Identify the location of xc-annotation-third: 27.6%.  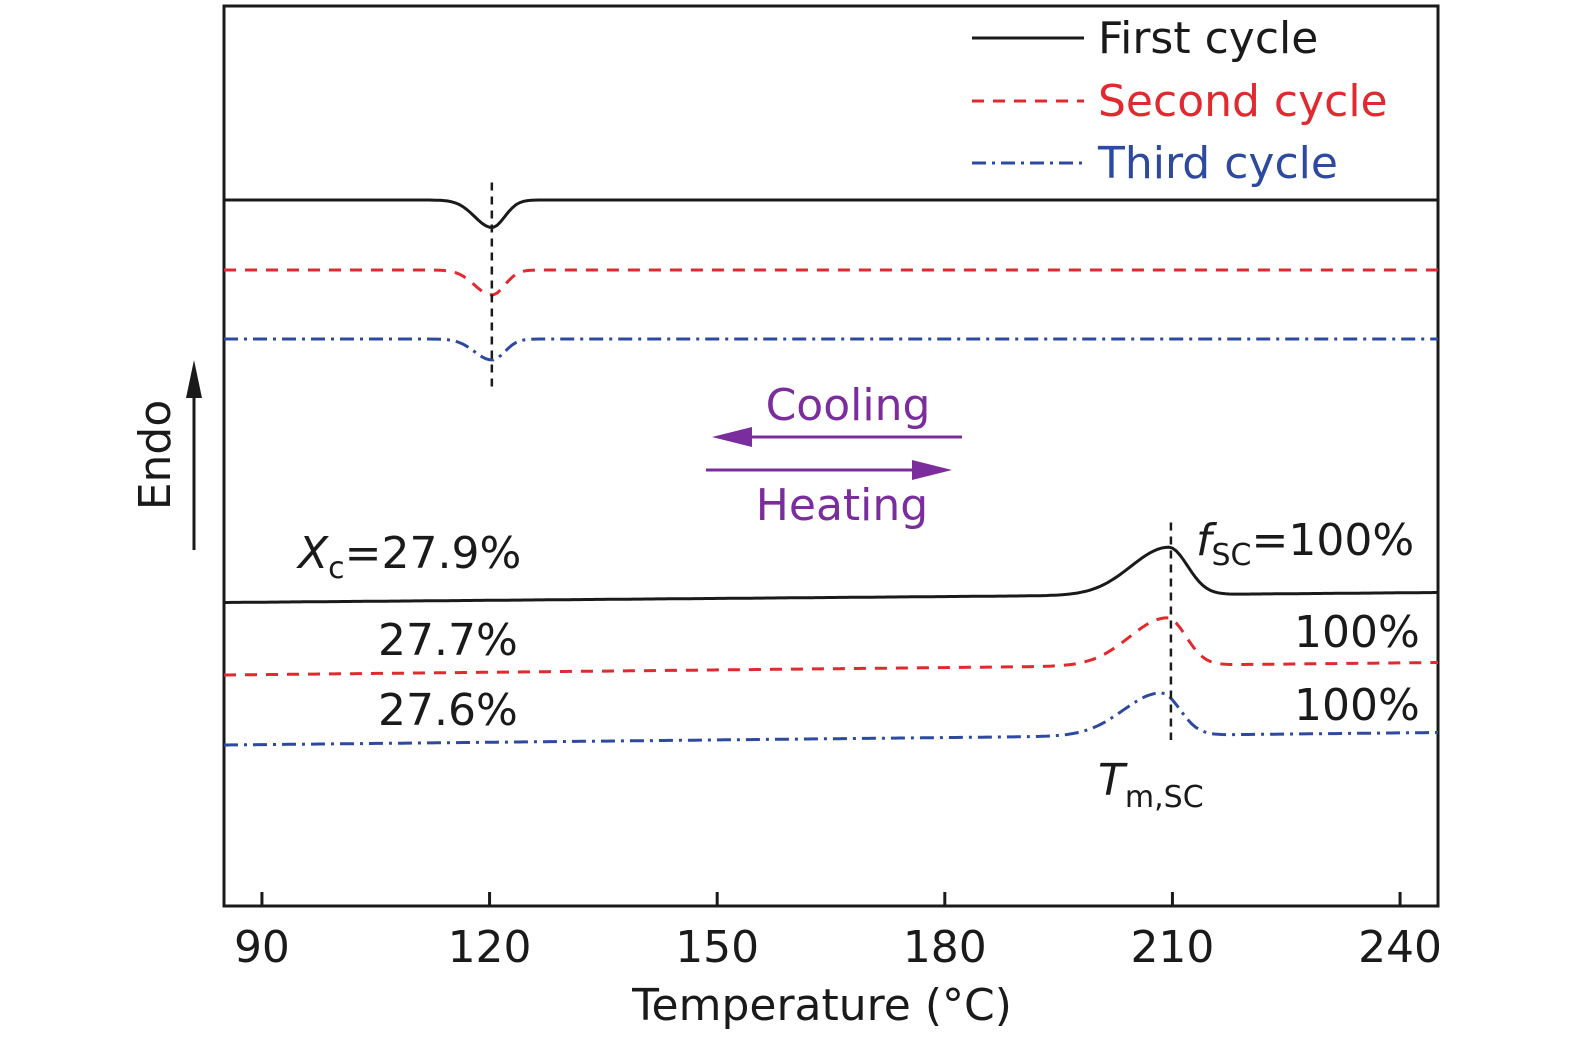
(448, 710).